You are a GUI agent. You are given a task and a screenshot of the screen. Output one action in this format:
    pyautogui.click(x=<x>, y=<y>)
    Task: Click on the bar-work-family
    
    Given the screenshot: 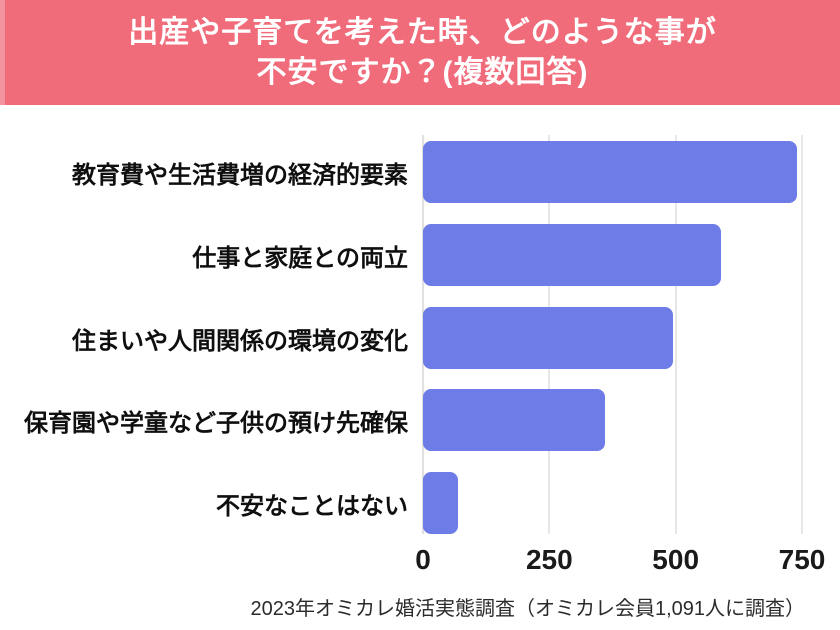 What is the action you would take?
    pyautogui.click(x=572, y=255)
    